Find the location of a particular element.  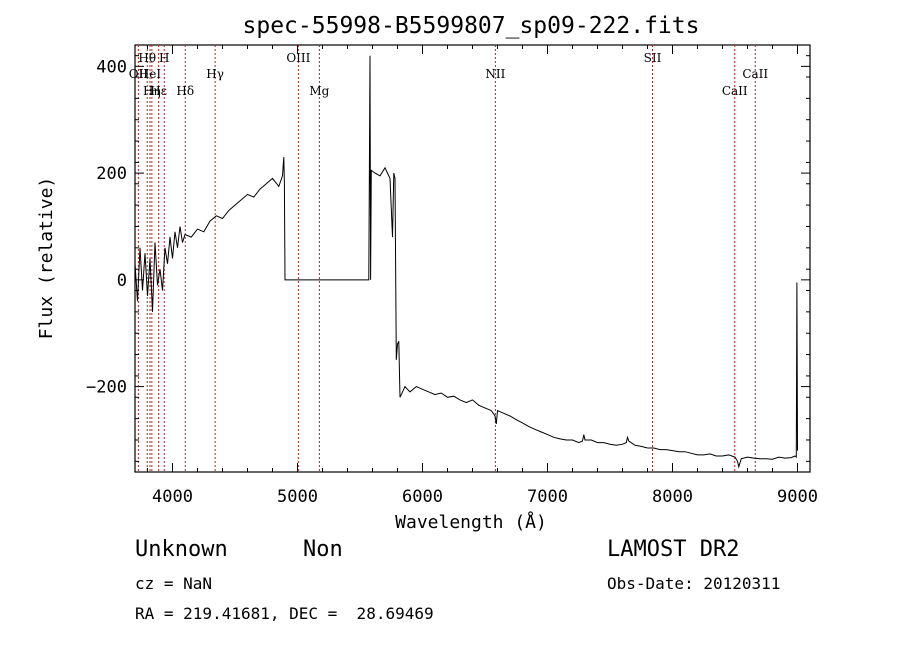

coordinates: RA = 219.41681, DEC = 28.69469 is located at coordinates (284, 613).